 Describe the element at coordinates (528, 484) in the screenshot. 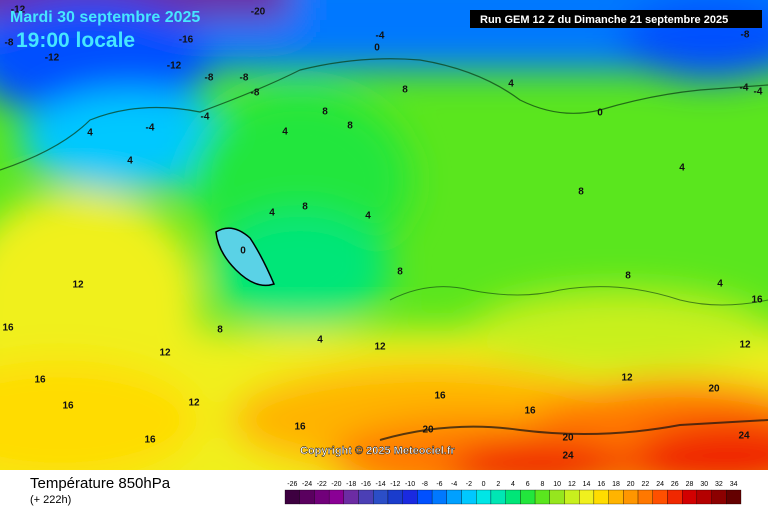

I see `legend-value: 6` at that location.